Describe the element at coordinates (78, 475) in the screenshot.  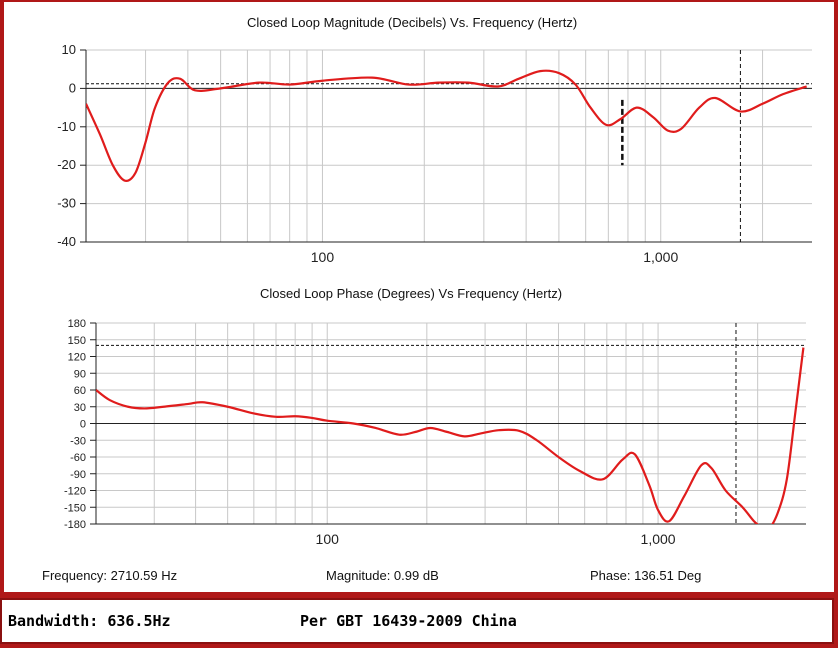
I see `y-tick-label: -90` at that location.